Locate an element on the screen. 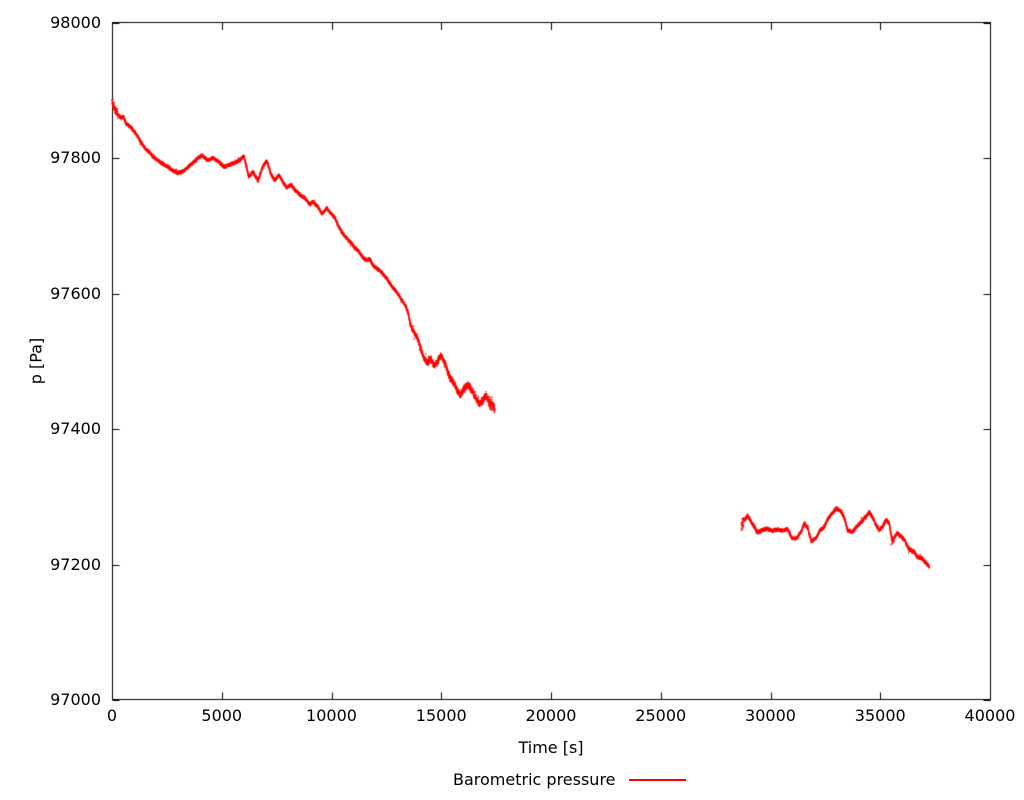 The width and height of the screenshot is (1024, 800). x-tick-label: 20000 is located at coordinates (551, 715).